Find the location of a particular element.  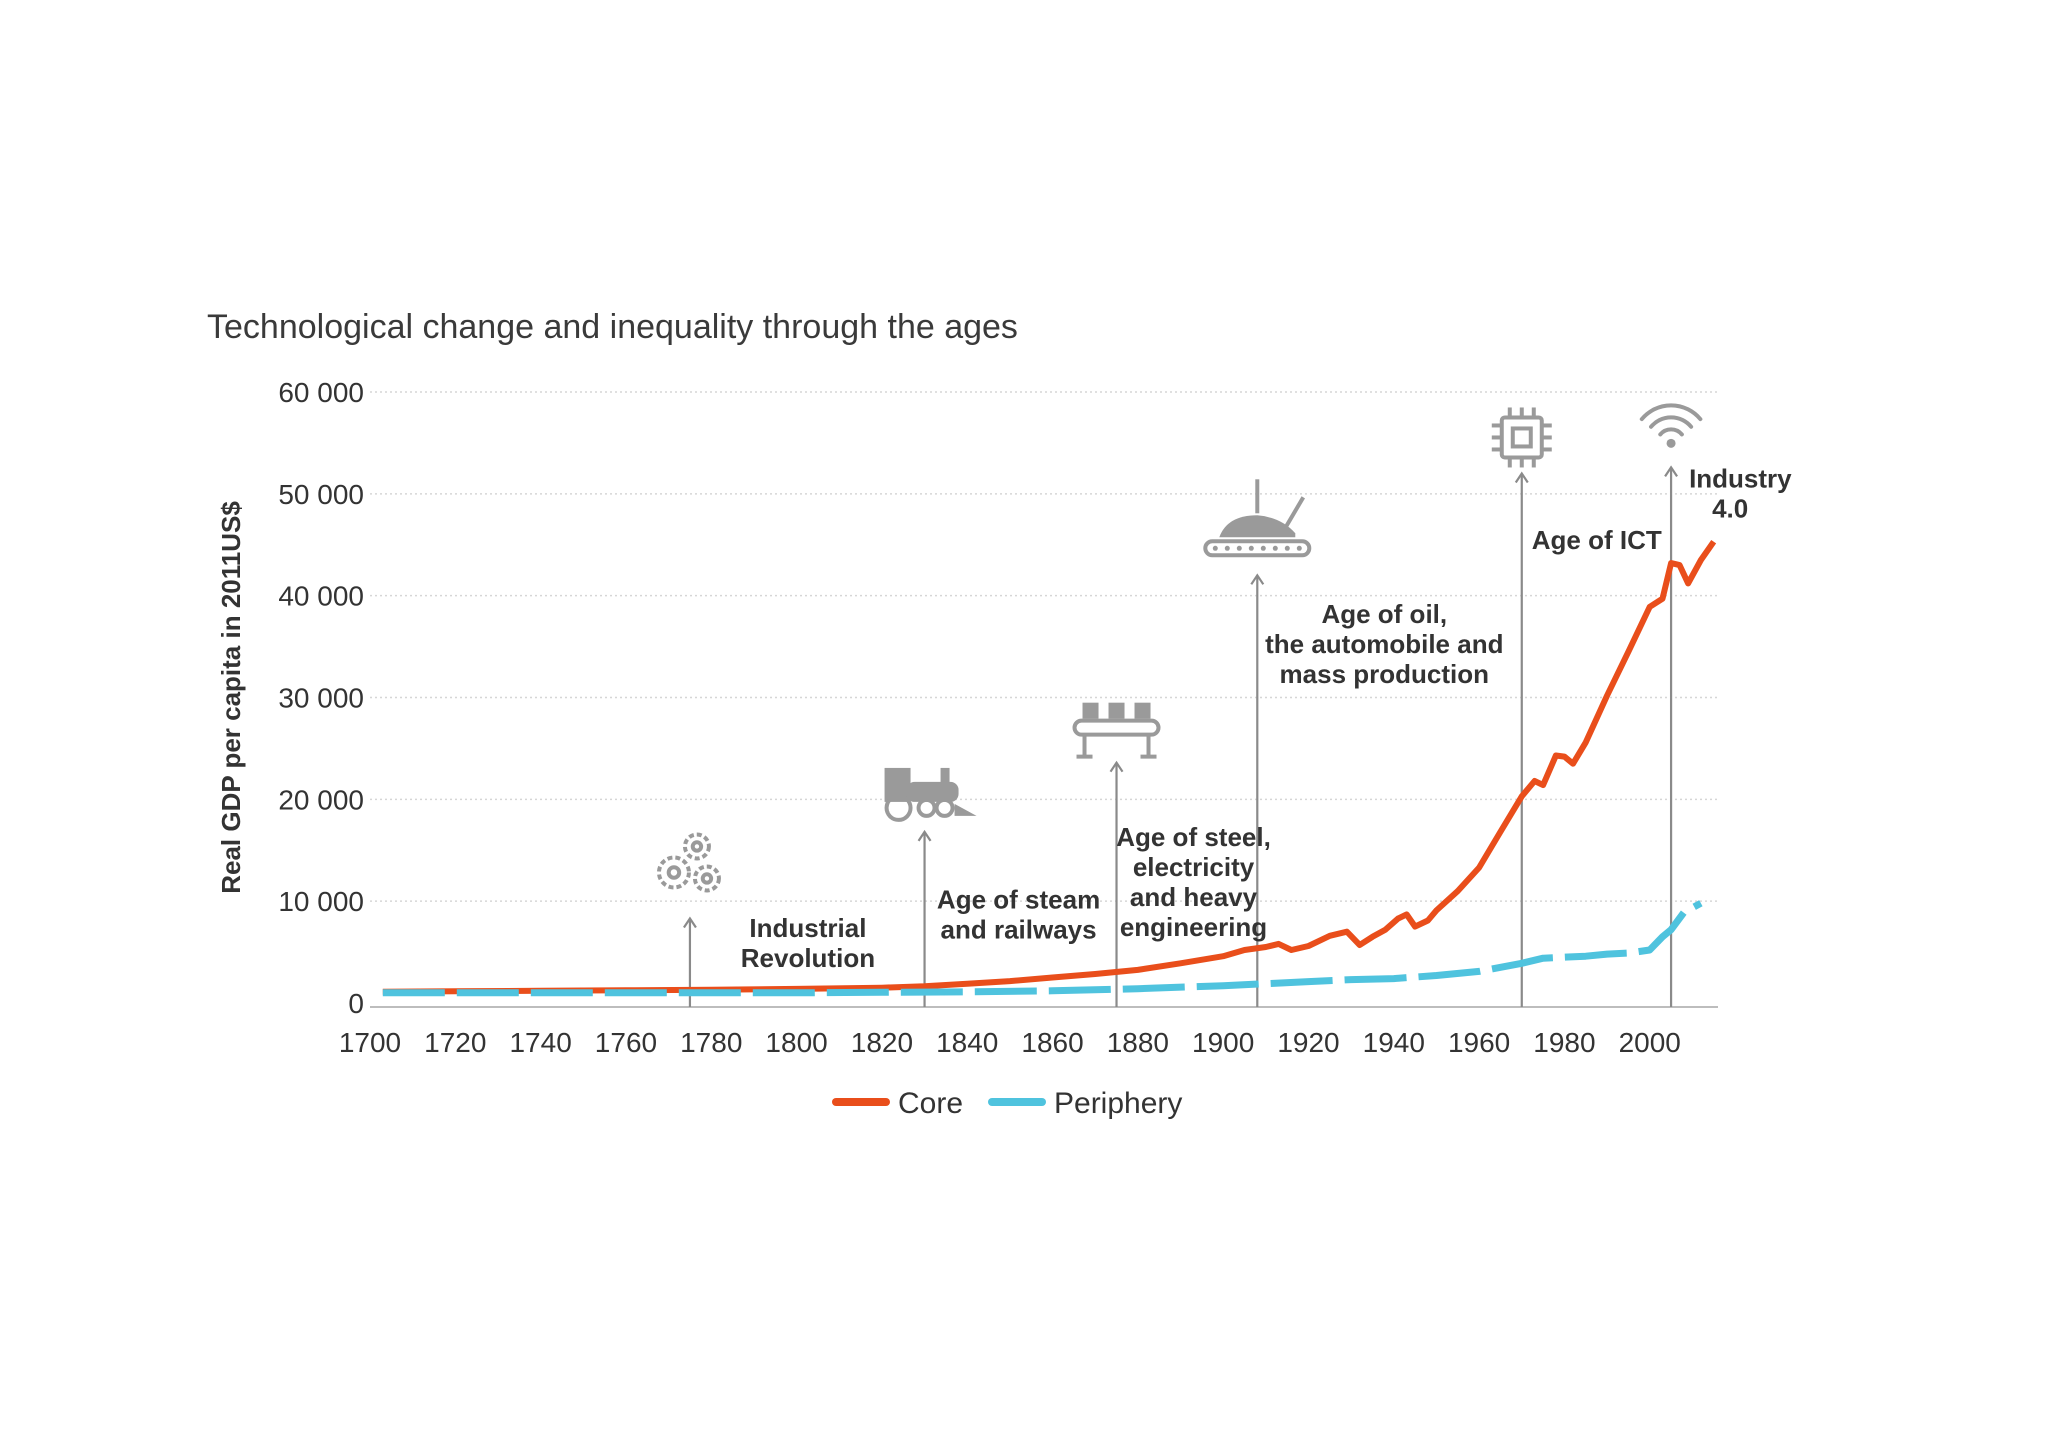

x-tick-label: 1860 is located at coordinates (1052, 1042).